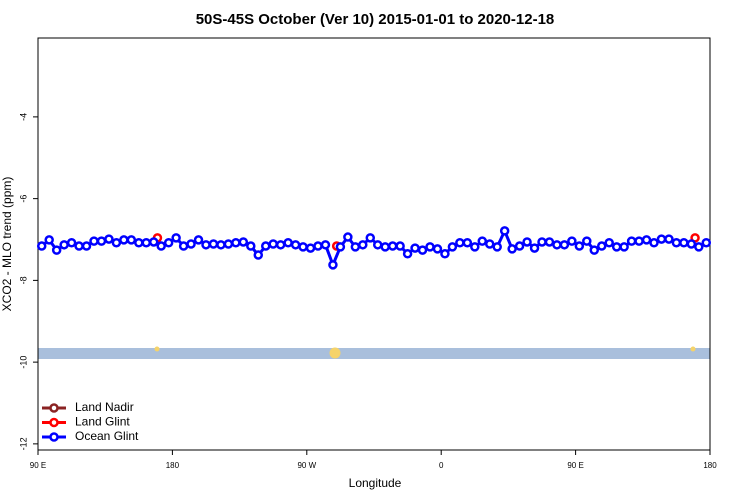 This screenshot has height=500, width=750. Describe the element at coordinates (374, 353) in the screenshot. I see `coverage-band` at that location.